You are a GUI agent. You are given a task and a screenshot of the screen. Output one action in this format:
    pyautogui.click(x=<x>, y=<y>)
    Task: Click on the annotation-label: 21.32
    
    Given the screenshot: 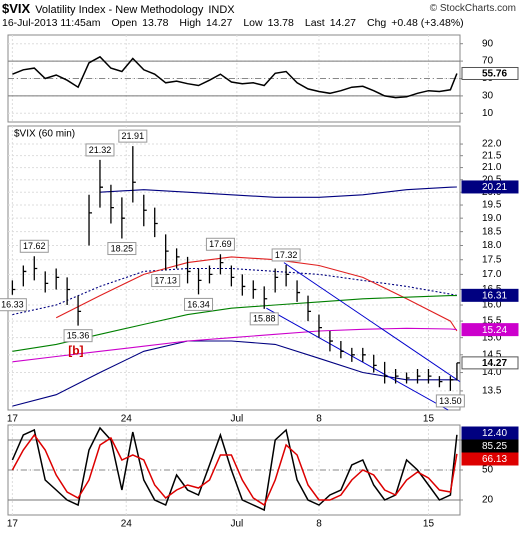 What is the action you would take?
    pyautogui.click(x=100, y=150)
    